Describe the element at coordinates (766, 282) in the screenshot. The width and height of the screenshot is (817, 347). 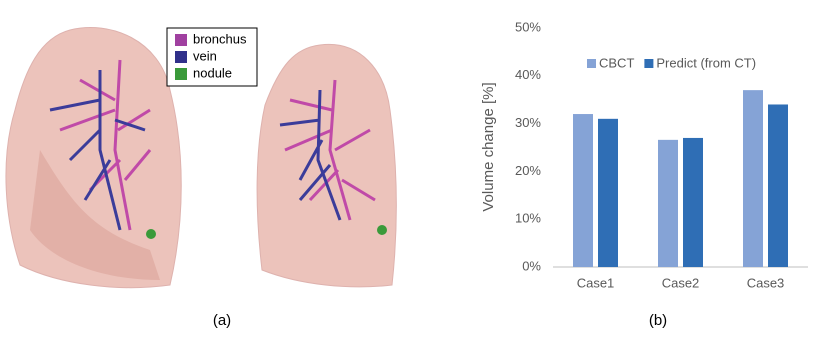
I see `x-tick-label: Case3` at that location.